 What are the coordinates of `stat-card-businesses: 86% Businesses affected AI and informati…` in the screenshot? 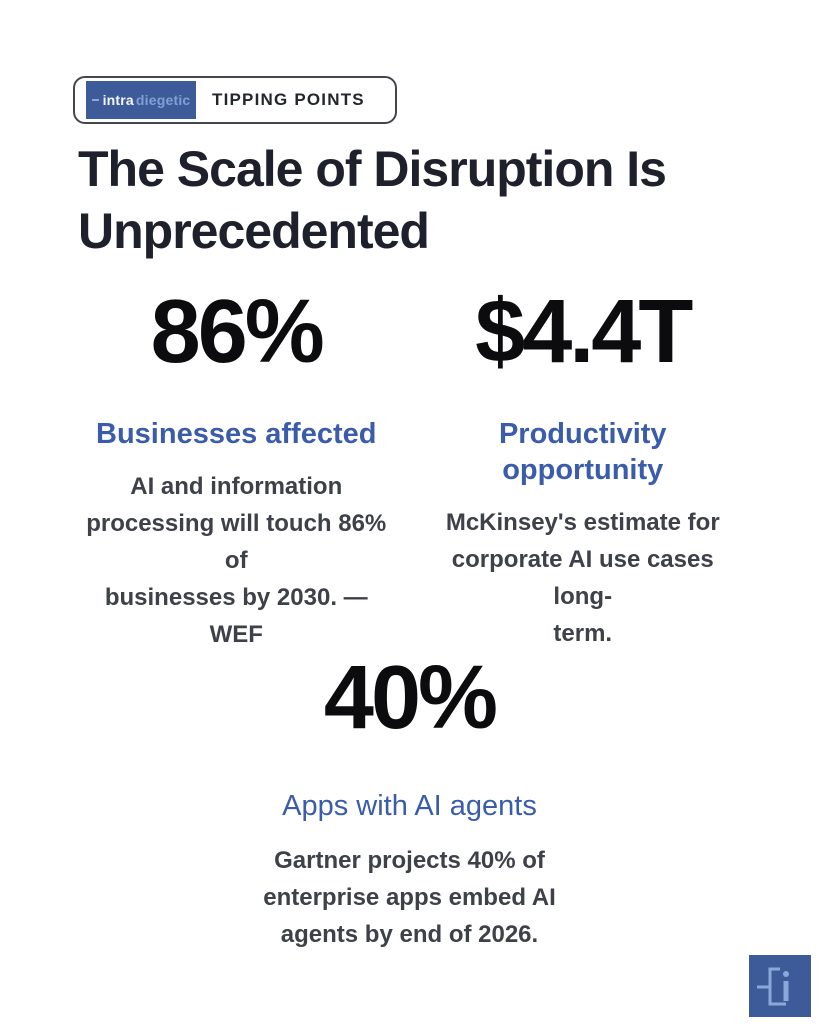 It's located at (236, 469).